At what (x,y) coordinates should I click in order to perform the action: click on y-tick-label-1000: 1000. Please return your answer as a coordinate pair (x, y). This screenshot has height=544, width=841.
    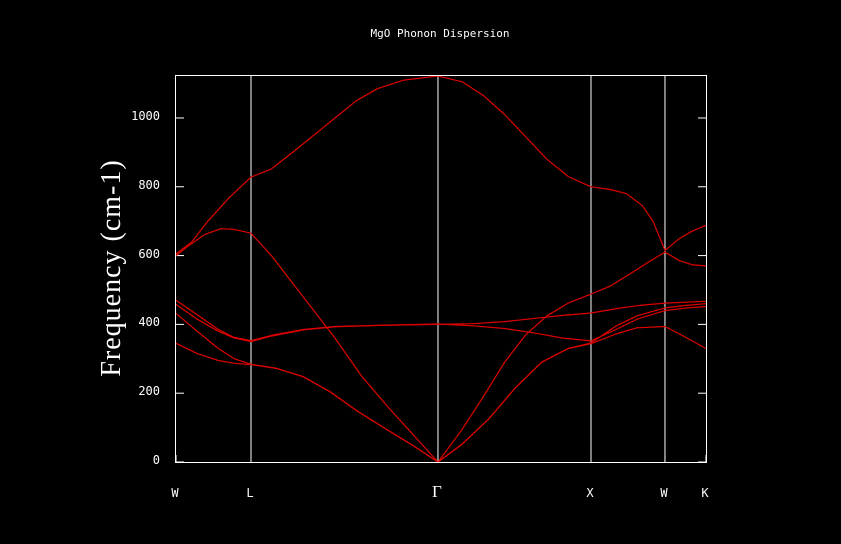
    Looking at the image, I should click on (145, 115).